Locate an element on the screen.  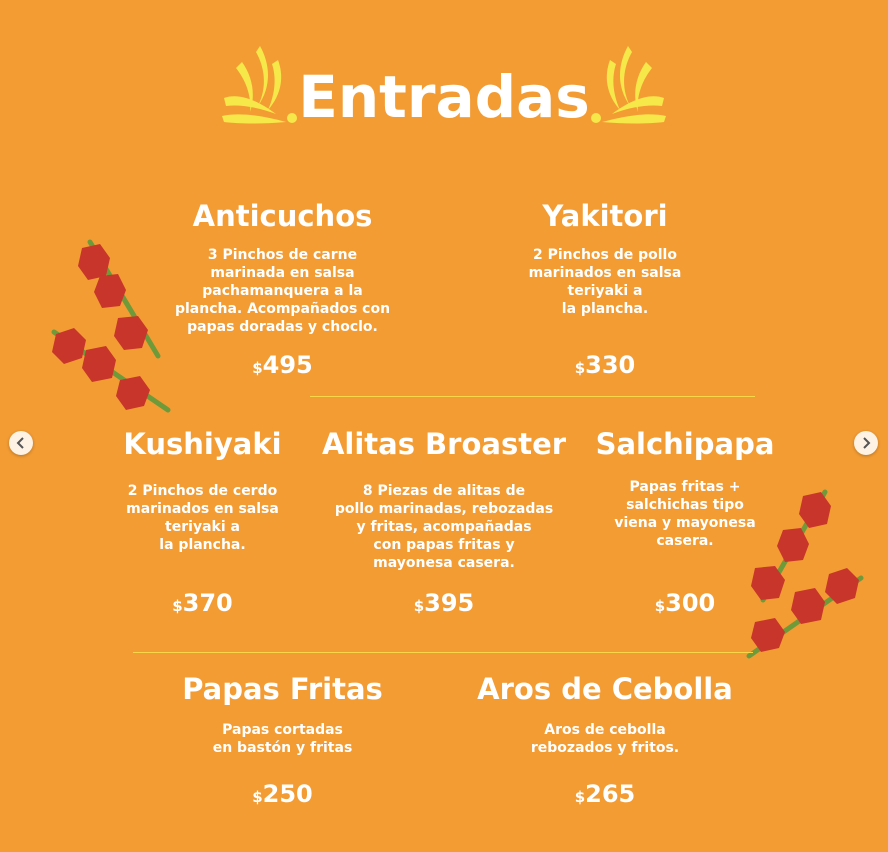
flame-swirl-right-icon is located at coordinates (628, 85).